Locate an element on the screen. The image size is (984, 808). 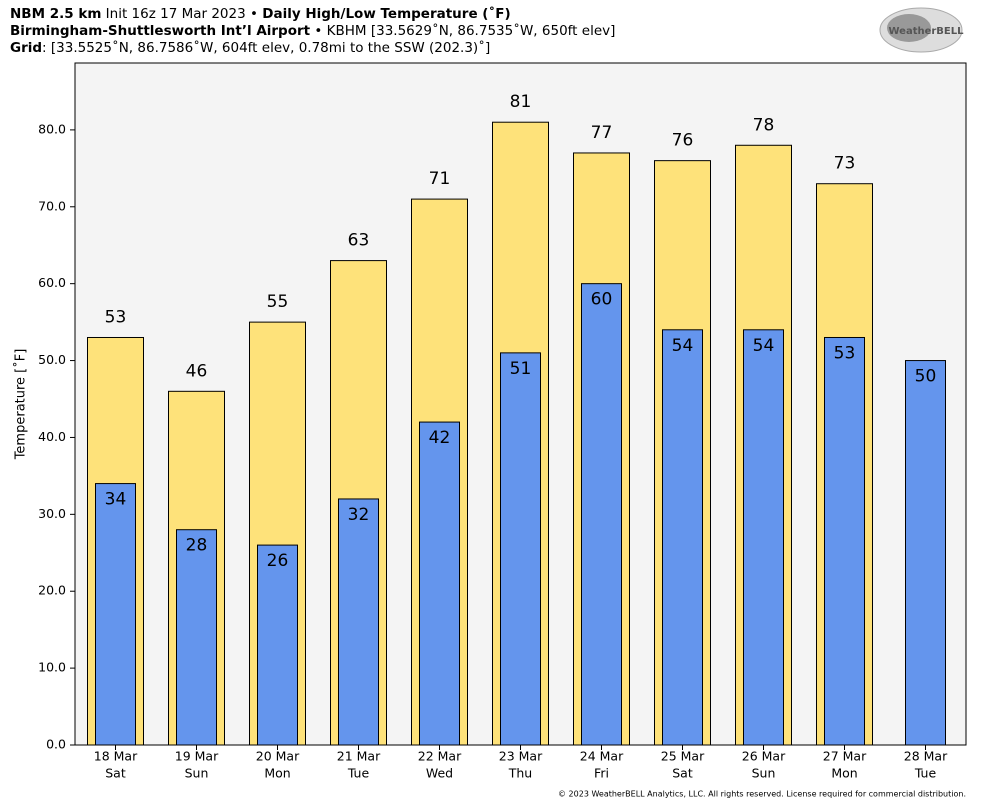
x-tick-label: 25 Mar is located at coordinates (683, 756).